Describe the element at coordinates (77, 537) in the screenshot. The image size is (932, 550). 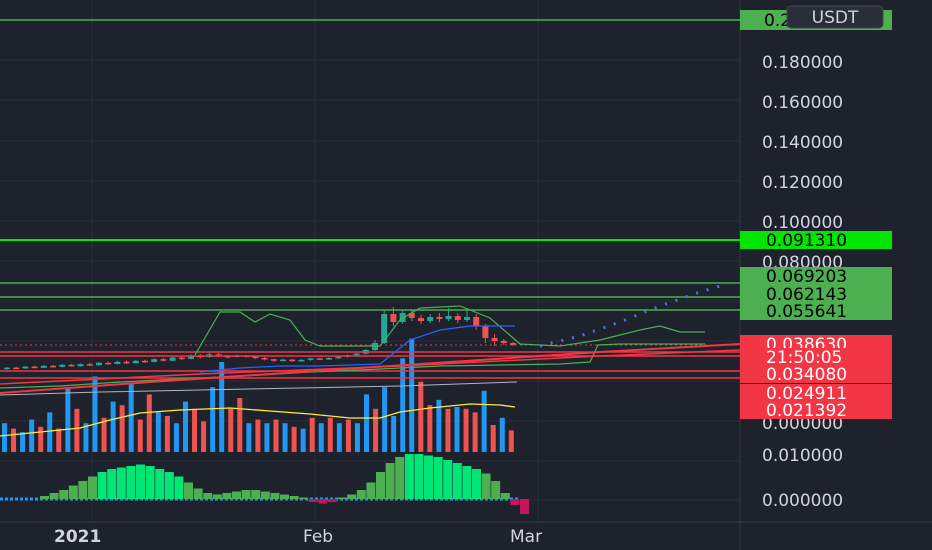
I see `time-axis-label: 2021` at that location.